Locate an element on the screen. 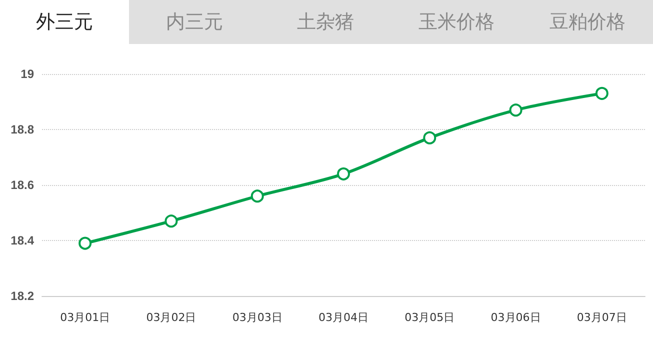  y-tick-label: 18.2 is located at coordinates (22, 296).